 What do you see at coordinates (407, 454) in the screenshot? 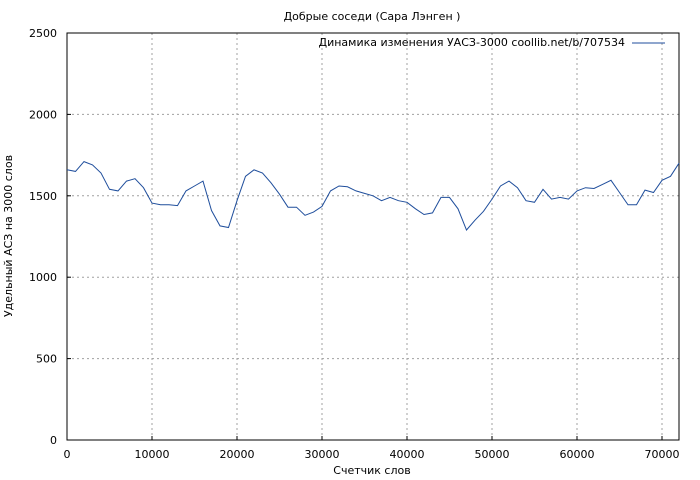
I see `x-tick-label: 40000` at bounding box center [407, 454].